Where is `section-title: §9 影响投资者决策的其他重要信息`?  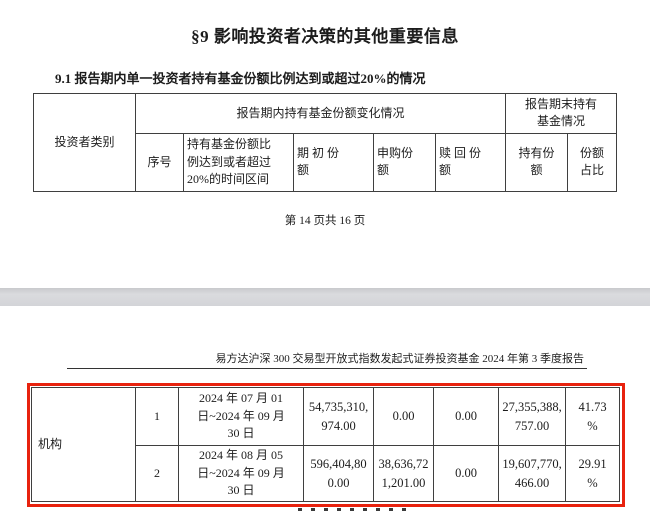 section-title: §9 影响投资者决策的其他重要信息 is located at coordinates (325, 36).